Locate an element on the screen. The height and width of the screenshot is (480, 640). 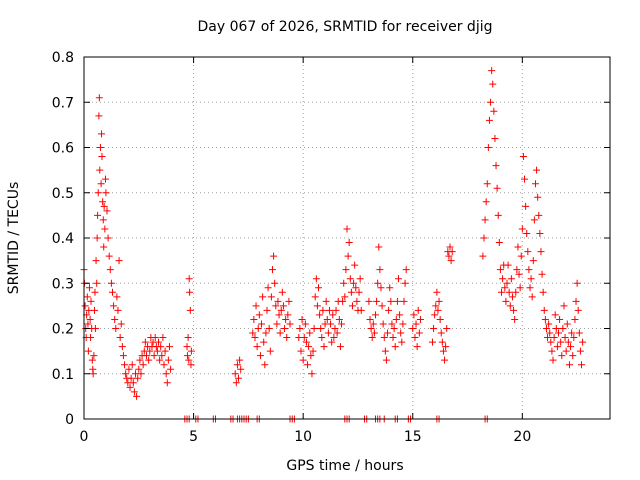
y-tick-label: 0.7 is located at coordinates (63, 103).